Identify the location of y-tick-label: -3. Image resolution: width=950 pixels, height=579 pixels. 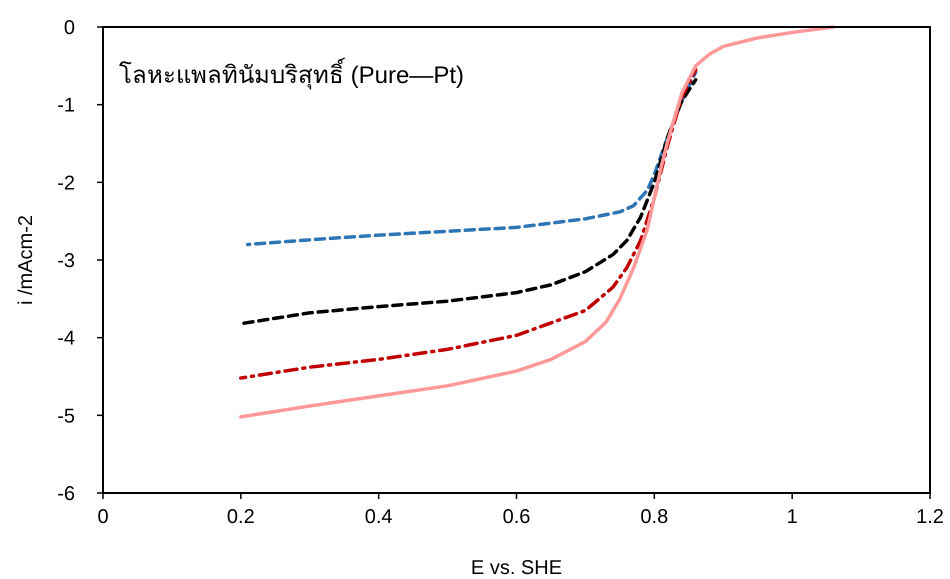
(66, 261).